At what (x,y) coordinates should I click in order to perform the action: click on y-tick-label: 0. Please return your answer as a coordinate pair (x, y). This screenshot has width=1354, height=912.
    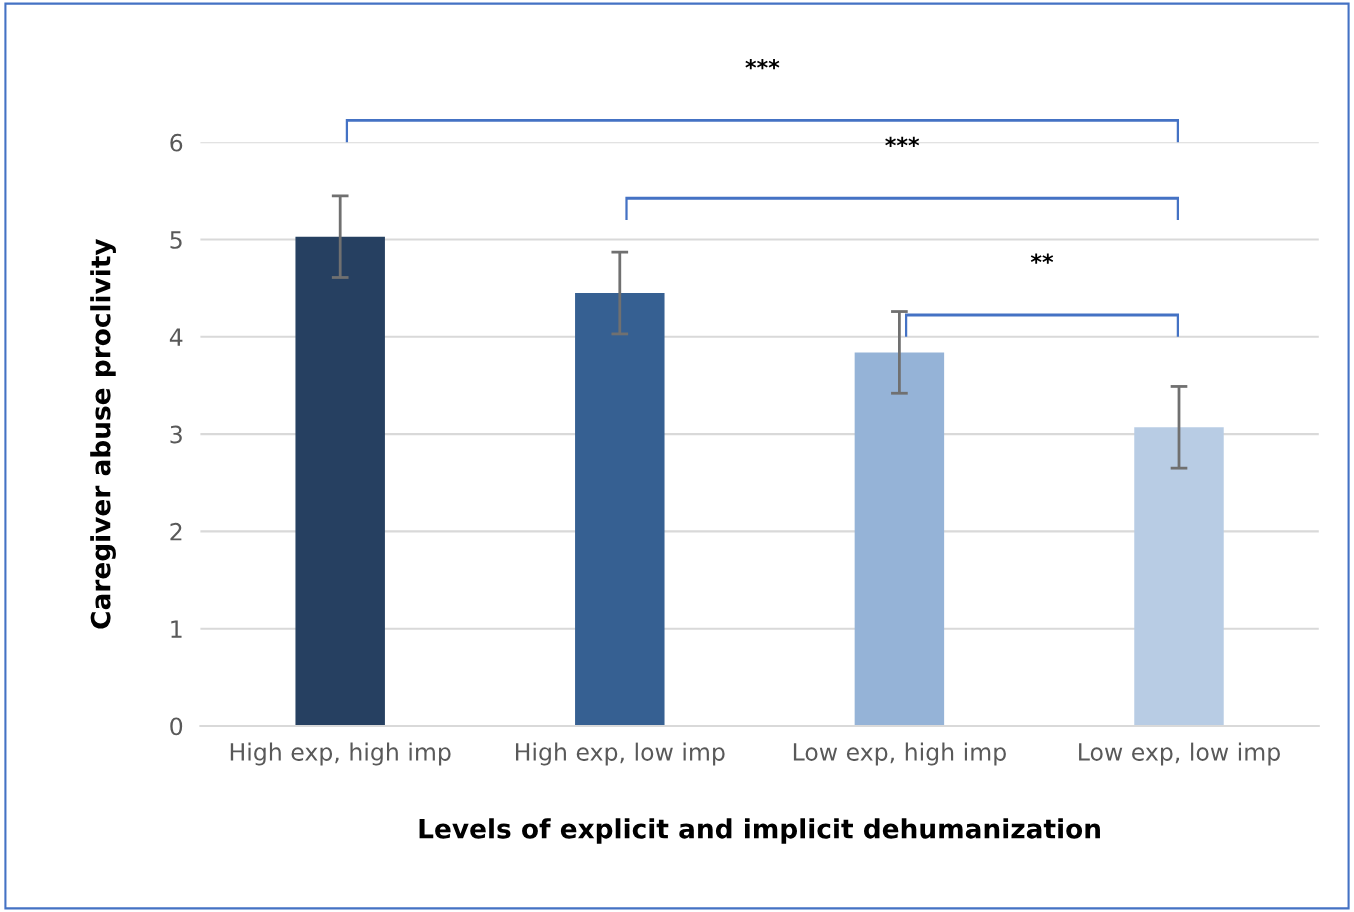
    Looking at the image, I should click on (176, 726).